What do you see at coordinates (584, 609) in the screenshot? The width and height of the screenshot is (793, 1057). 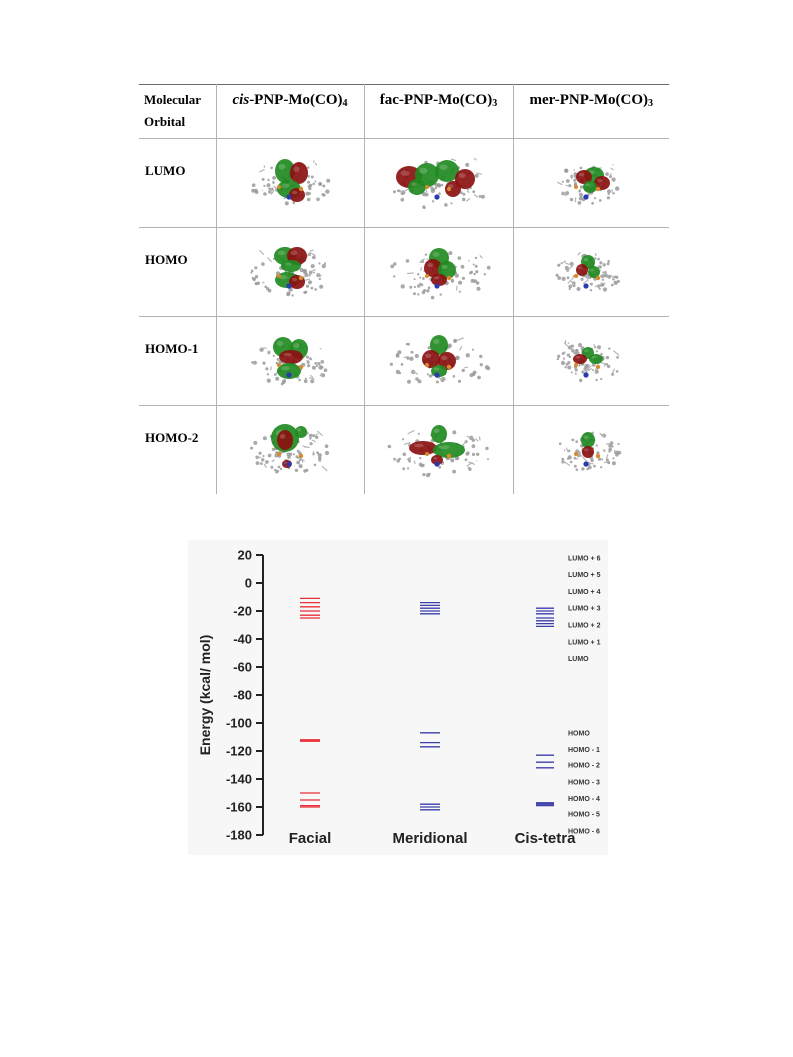 I see `orbital-annotation: LUMO + 3` at bounding box center [584, 609].